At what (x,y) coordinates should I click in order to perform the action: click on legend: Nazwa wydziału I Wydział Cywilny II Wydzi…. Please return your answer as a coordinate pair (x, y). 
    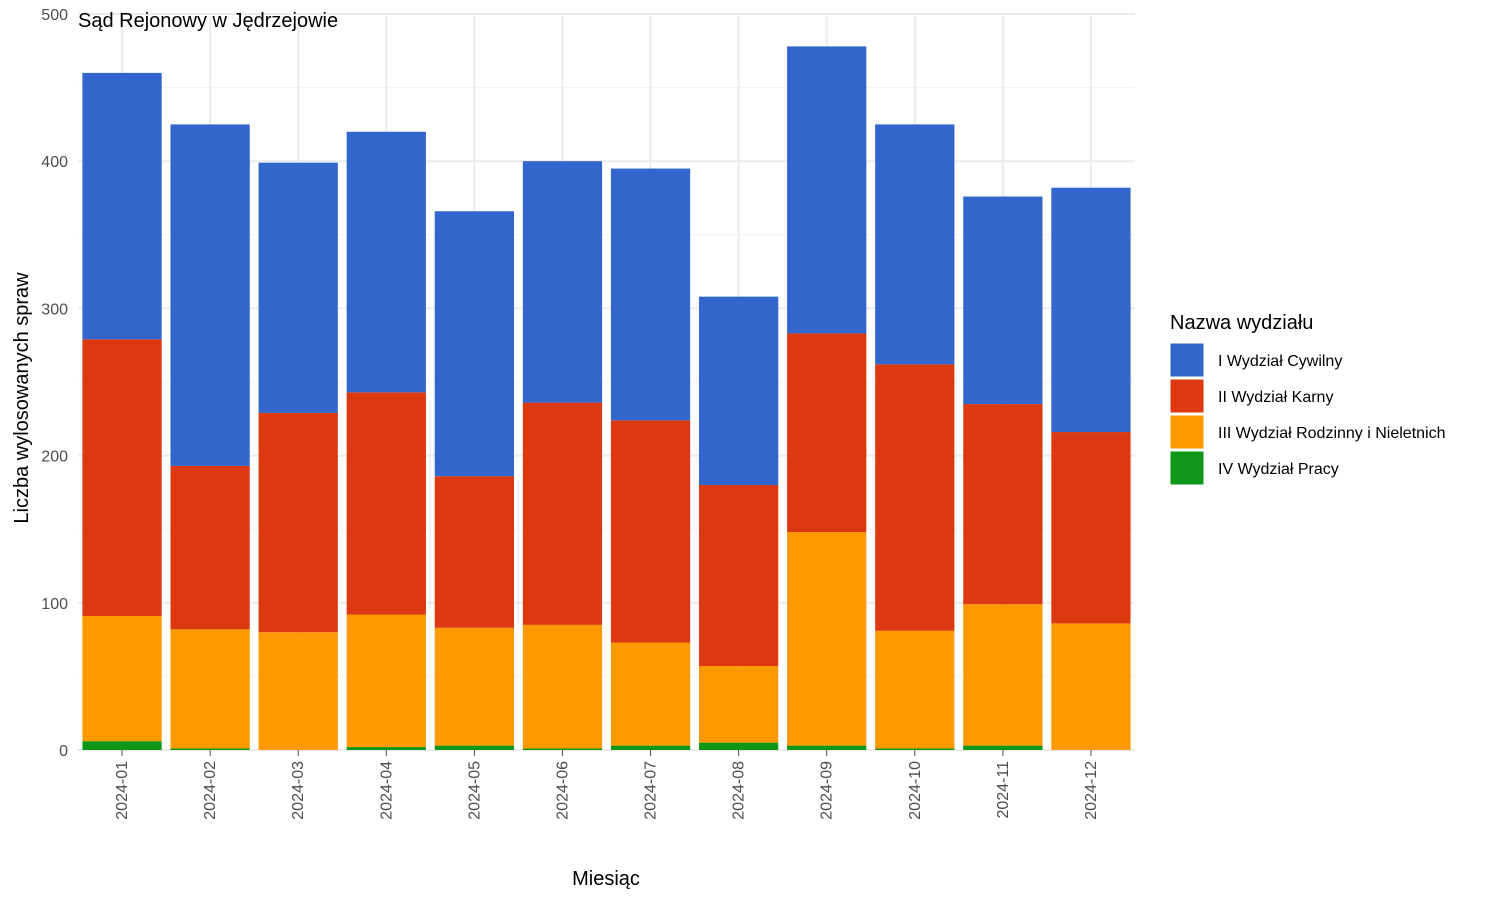
    Looking at the image, I should click on (1307, 399).